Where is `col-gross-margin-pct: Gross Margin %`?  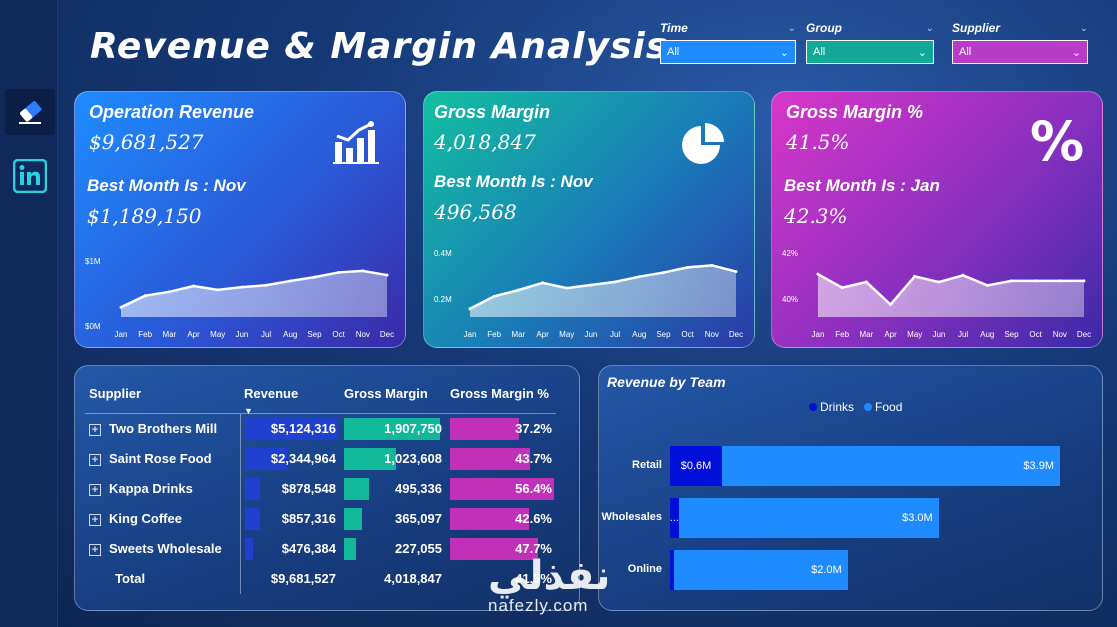
col-gross-margin-pct: Gross Margin % is located at coordinates (499, 393).